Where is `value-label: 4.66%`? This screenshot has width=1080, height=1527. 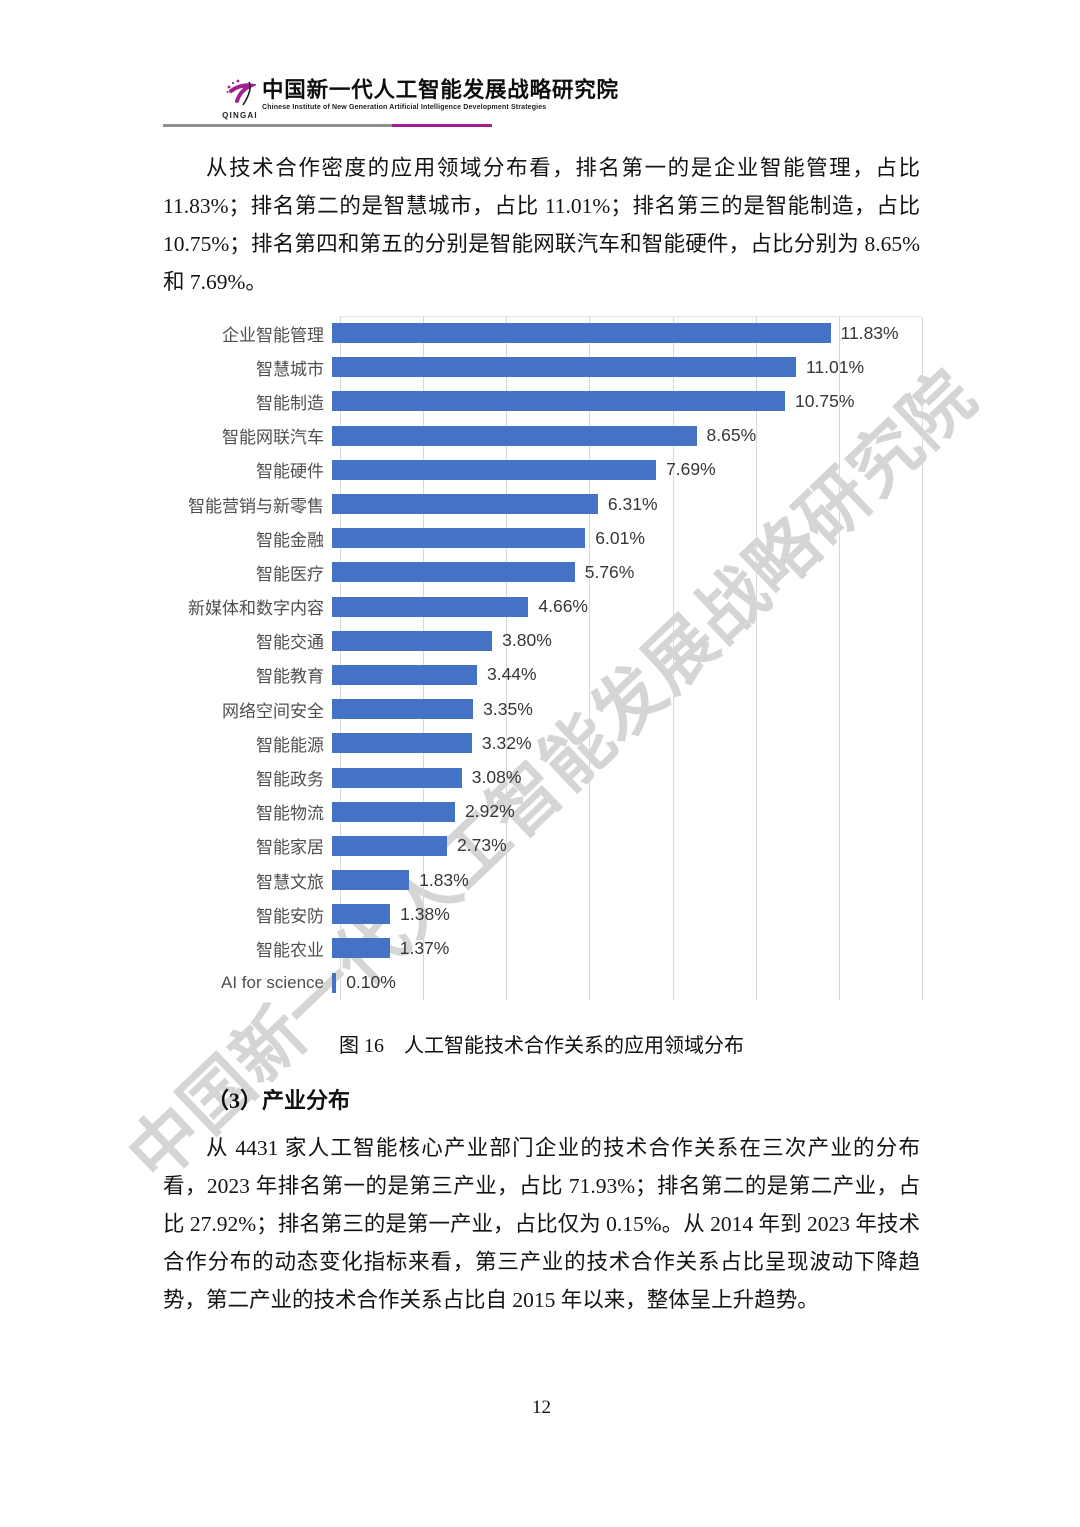
value-label: 4.66% is located at coordinates (563, 606).